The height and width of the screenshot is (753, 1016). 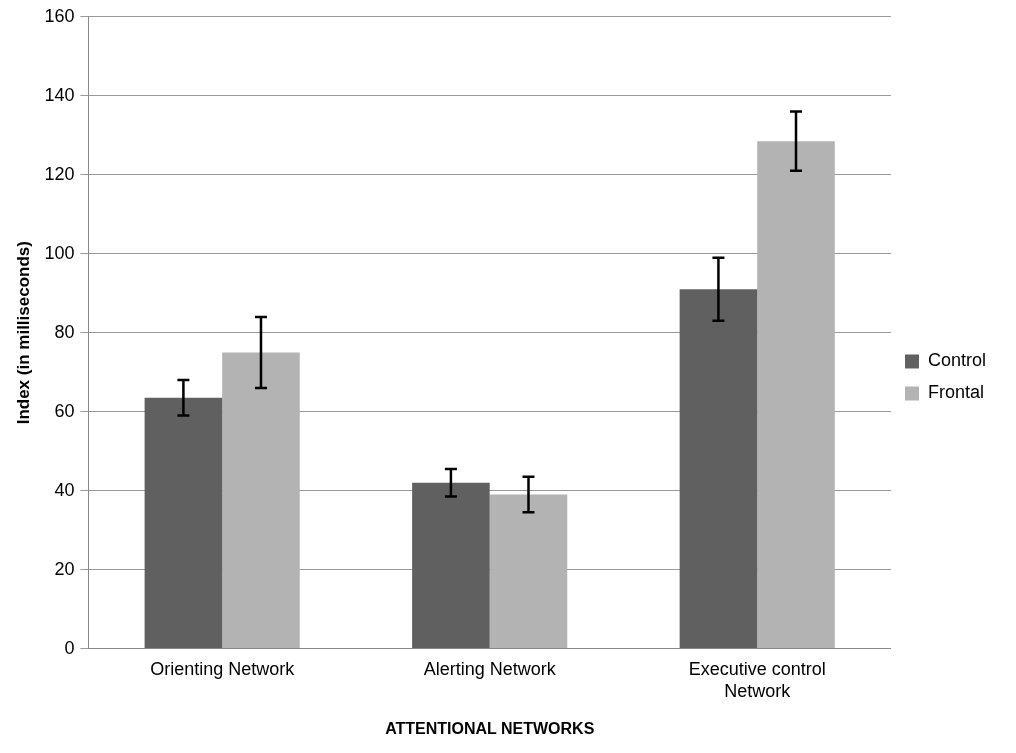 I want to click on y-tick-label: 80, so click(x=64, y=331).